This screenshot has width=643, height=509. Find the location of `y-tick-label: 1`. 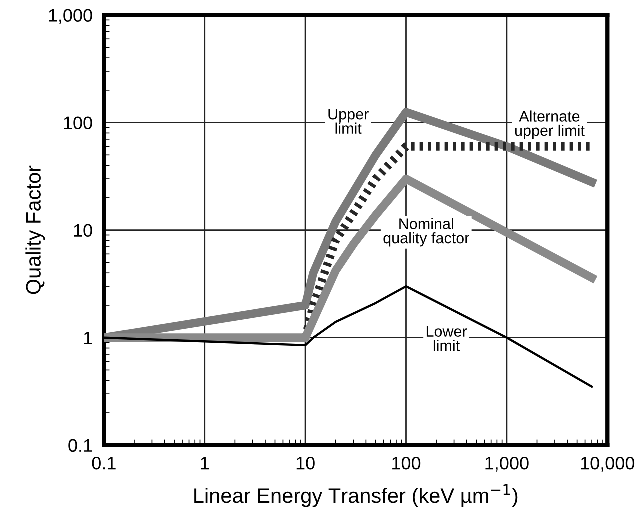

y-tick-label: 1 is located at coordinates (88, 338).